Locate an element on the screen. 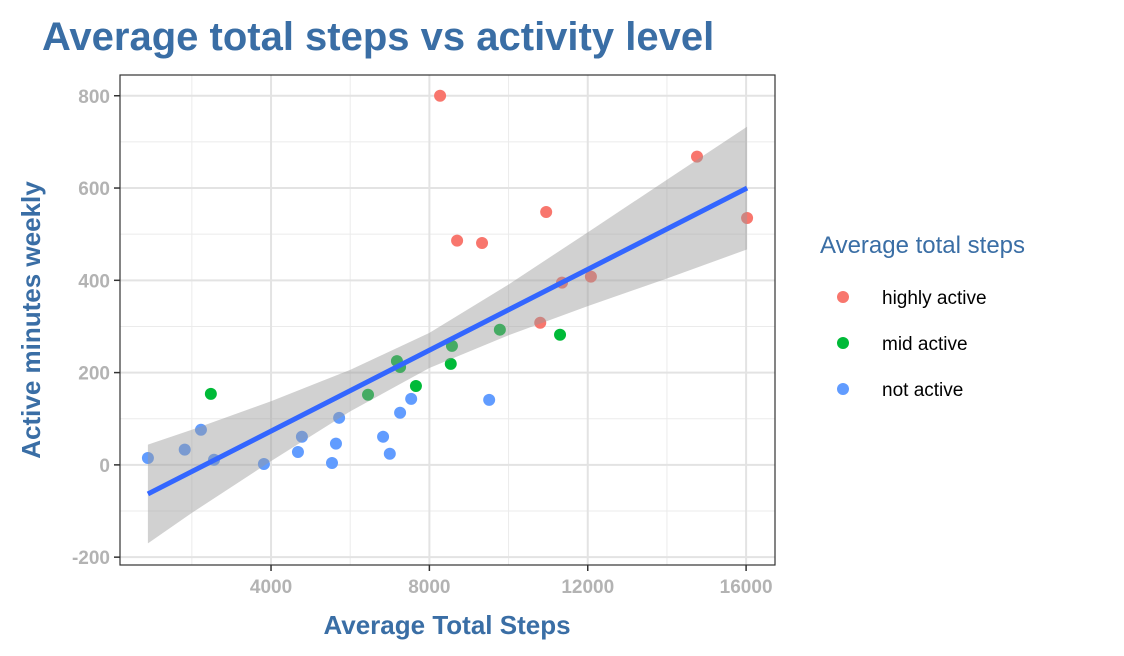 This screenshot has height=656, width=1124. y-tick-label: -200 is located at coordinates (91, 558).